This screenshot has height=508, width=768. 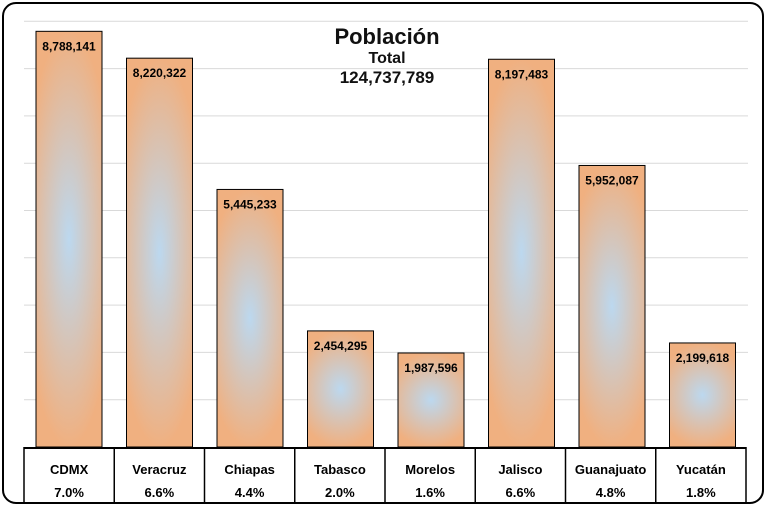 I want to click on category-label: Tabasco, so click(x=340, y=469).